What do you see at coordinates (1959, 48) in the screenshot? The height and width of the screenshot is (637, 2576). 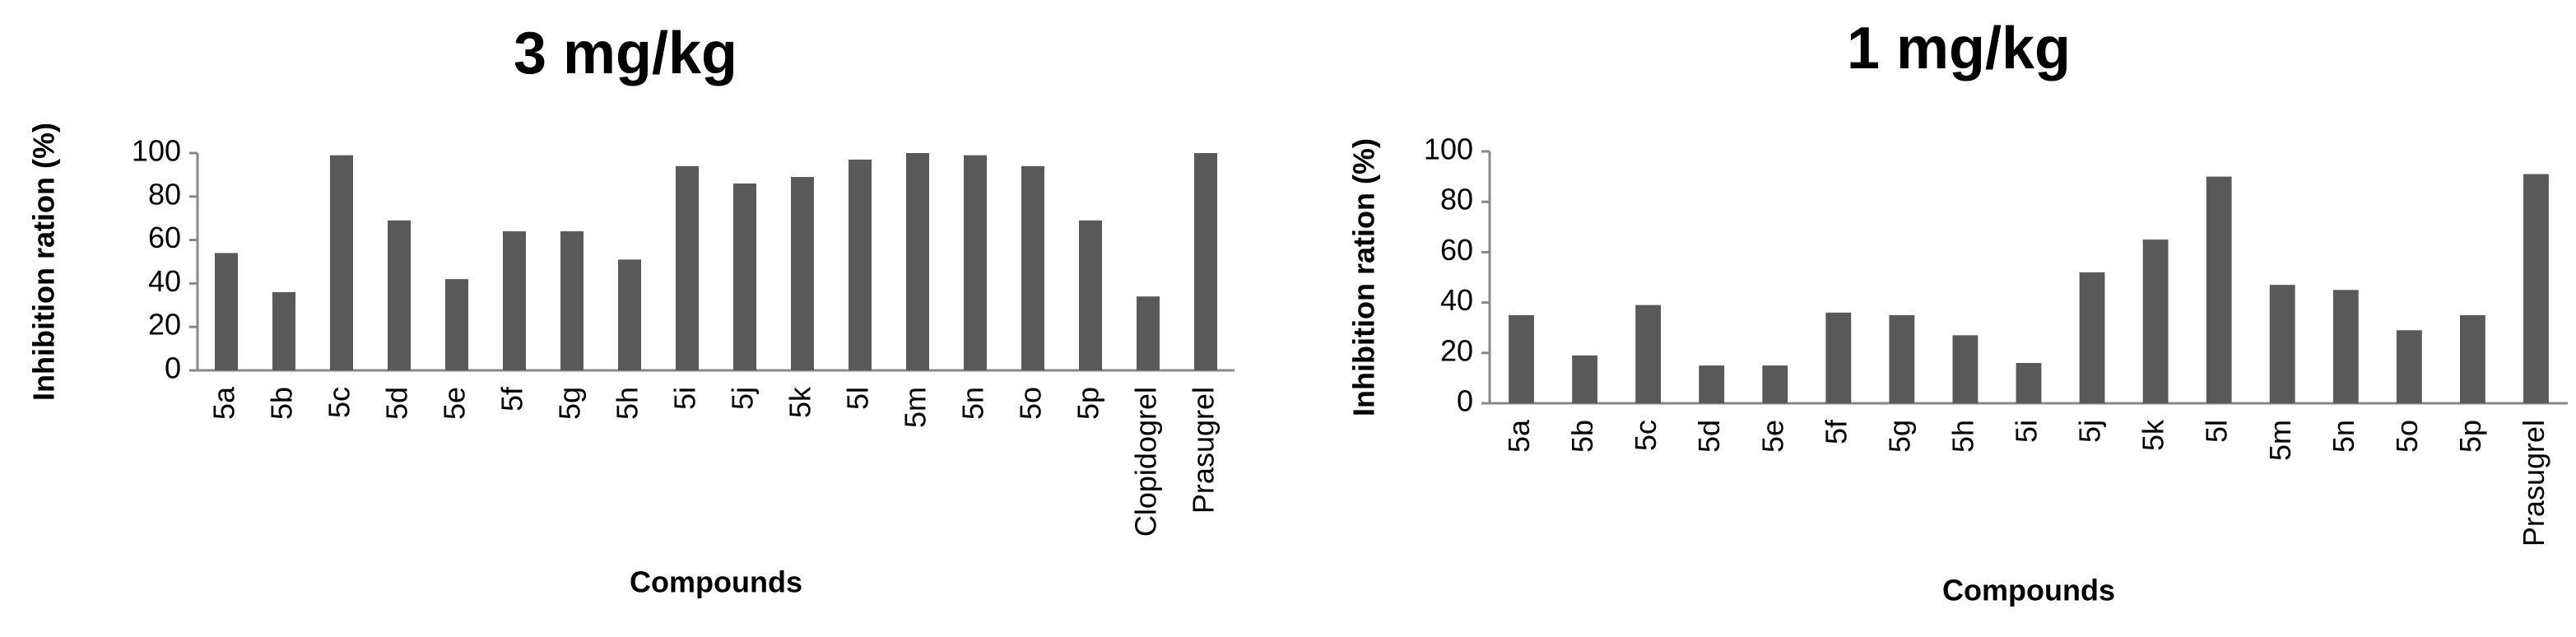 I see `chart-title: 1 mg/kg` at bounding box center [1959, 48].